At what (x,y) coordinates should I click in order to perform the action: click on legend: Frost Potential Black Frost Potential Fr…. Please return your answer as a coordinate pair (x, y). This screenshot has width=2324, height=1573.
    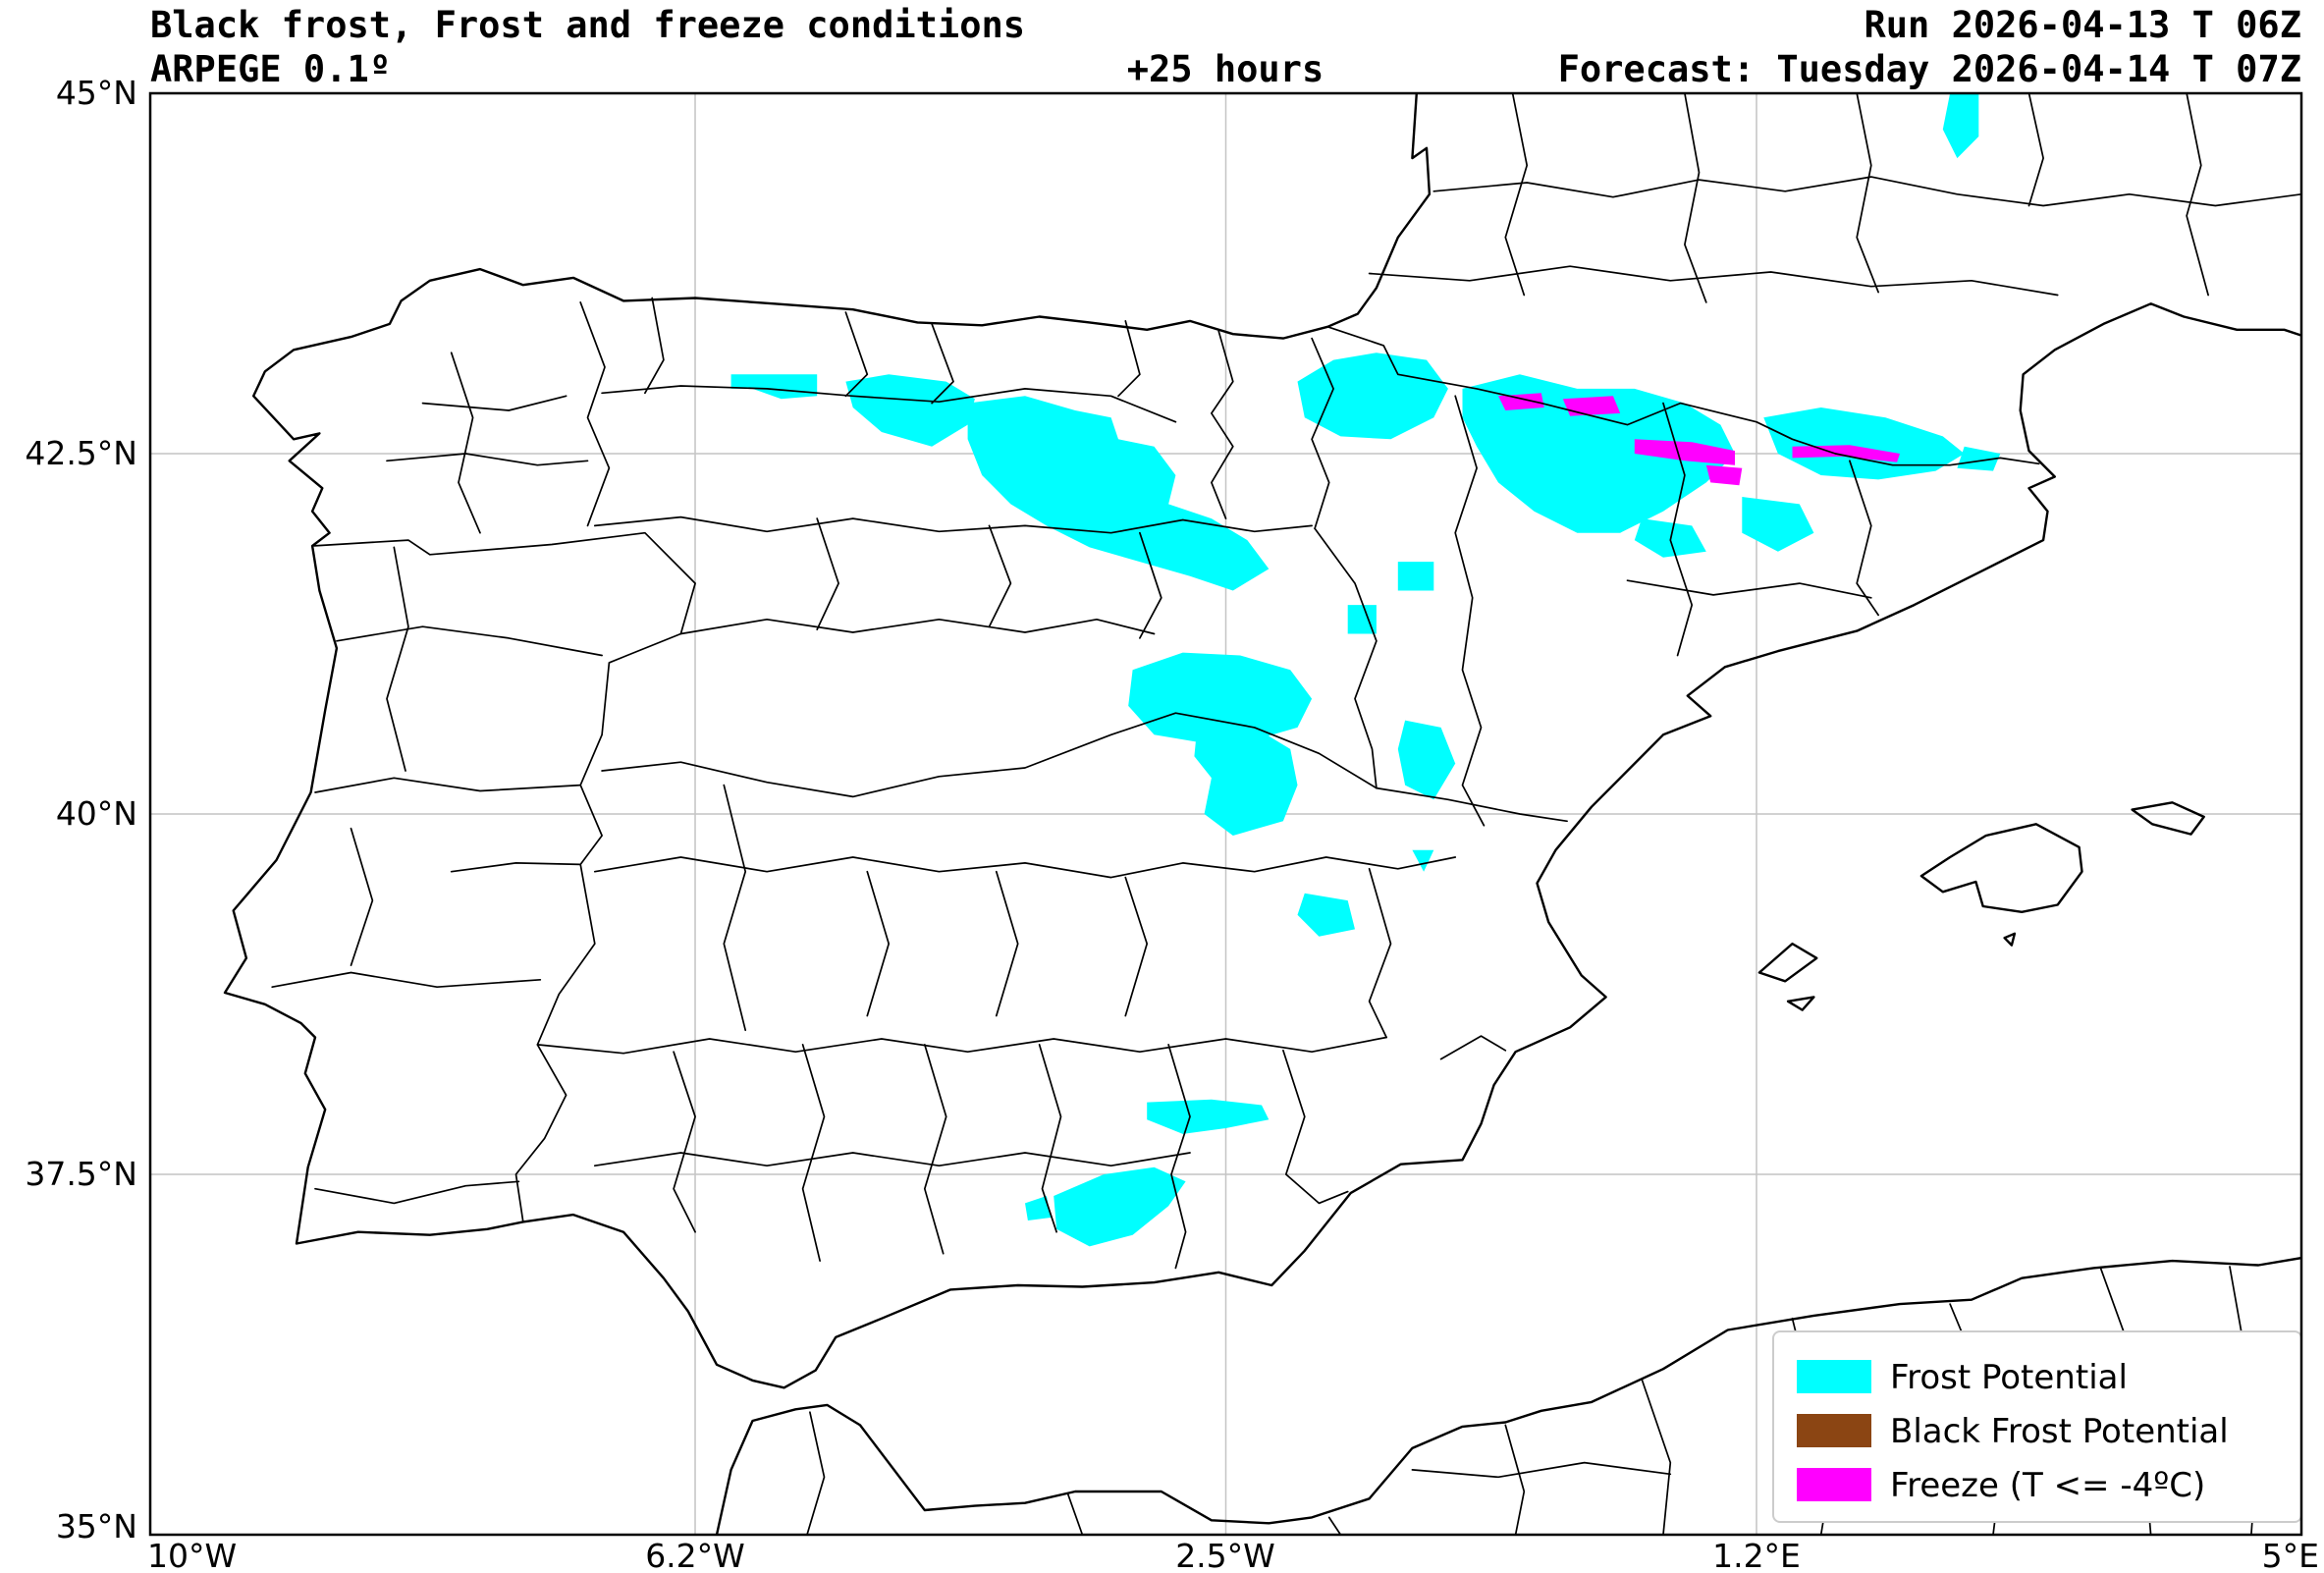
    Looking at the image, I should click on (2037, 1426).